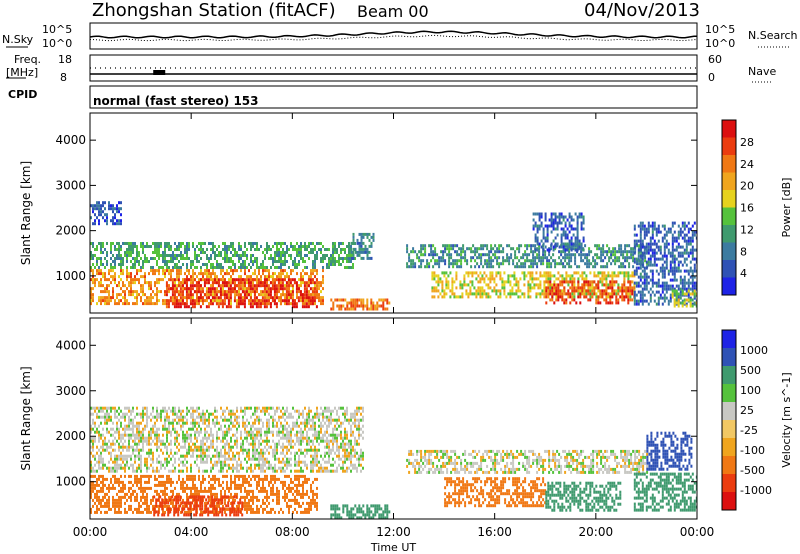 This screenshot has height=554, width=800. Describe the element at coordinates (596, 532) in the screenshot. I see `x-tick-label-5: 20:00` at that location.